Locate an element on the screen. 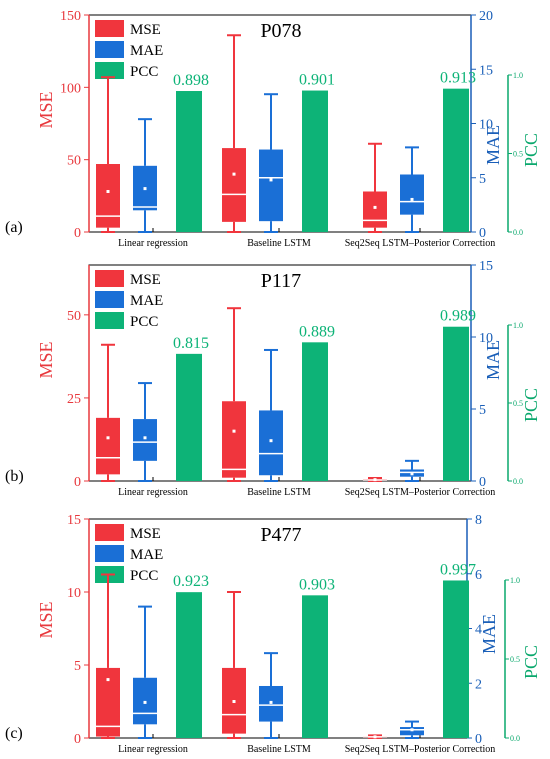 The image size is (550, 759). panel-label: (b) is located at coordinates (14, 476).